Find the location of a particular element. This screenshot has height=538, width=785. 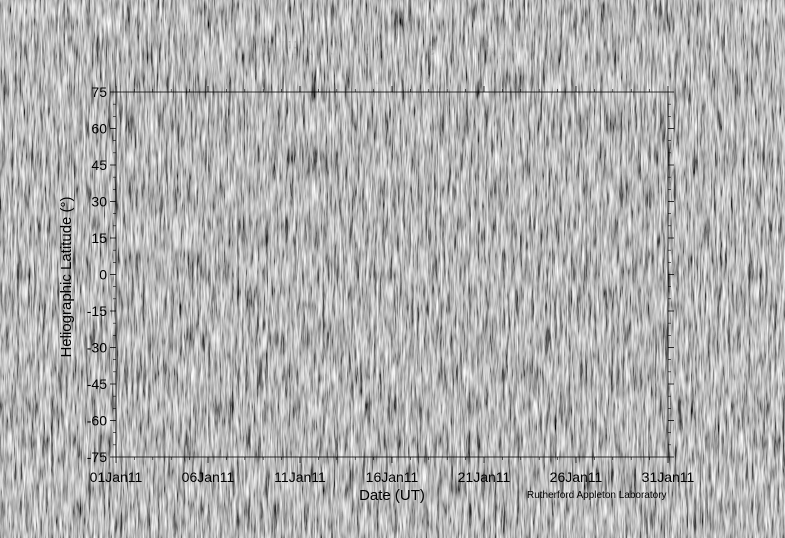

x-tick-label: 06Jan11 is located at coordinates (208, 477).